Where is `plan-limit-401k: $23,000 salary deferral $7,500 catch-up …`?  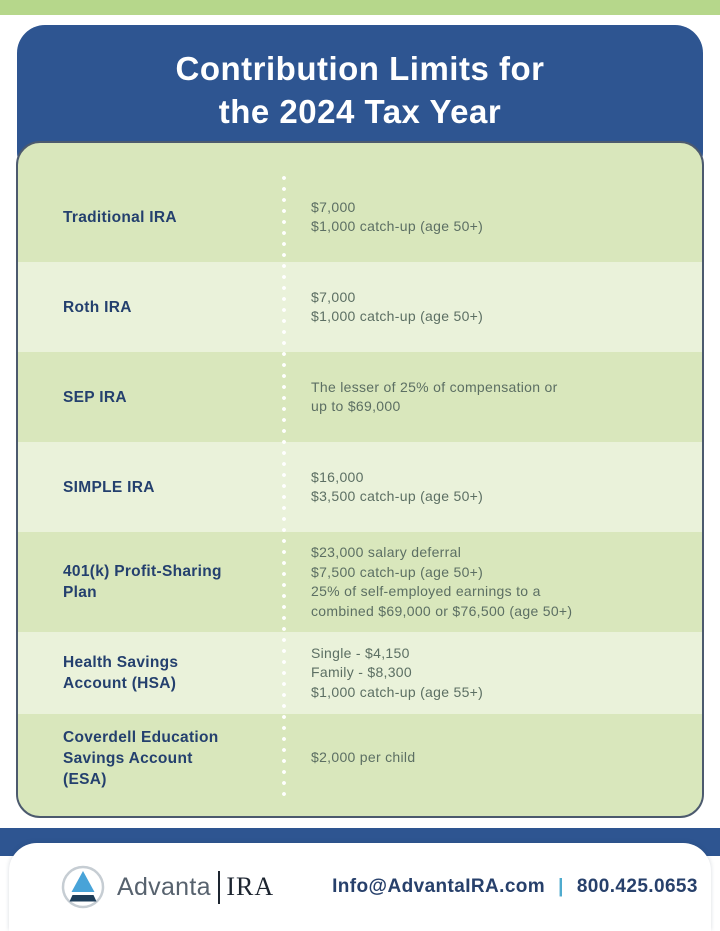
plan-limit-401k: $23,000 salary deferral $7,500 catch-up … is located at coordinates (442, 581).